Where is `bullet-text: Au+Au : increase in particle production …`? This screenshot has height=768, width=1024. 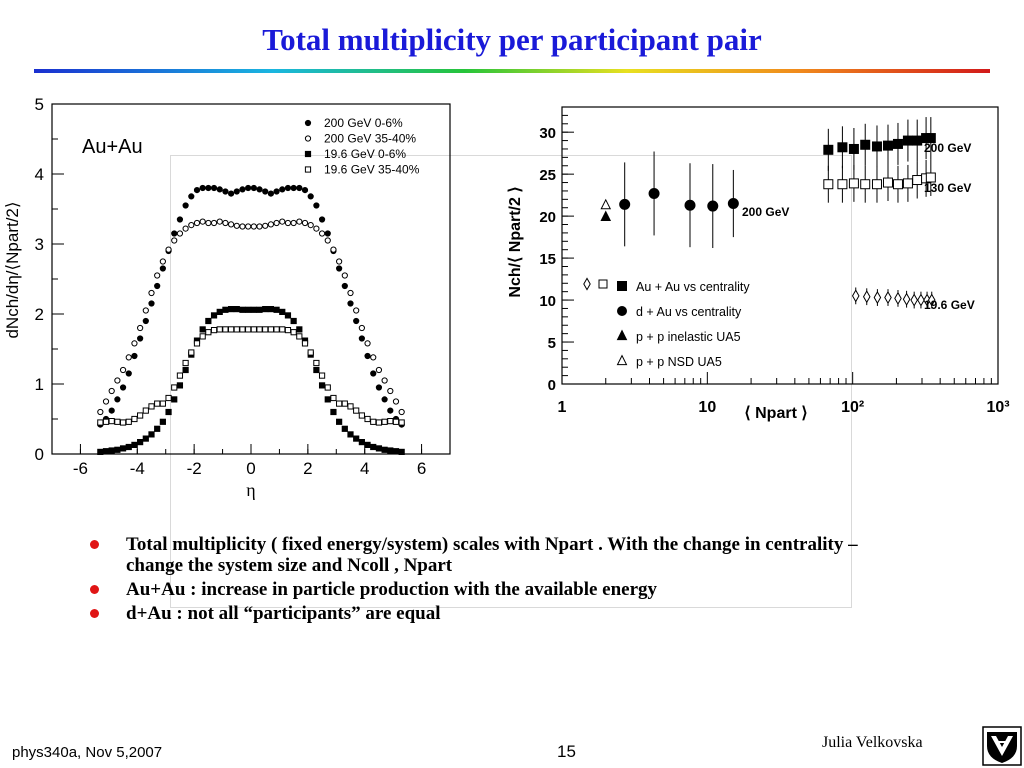 bullet-text: Au+Au : increase in particle production … is located at coordinates (392, 589).